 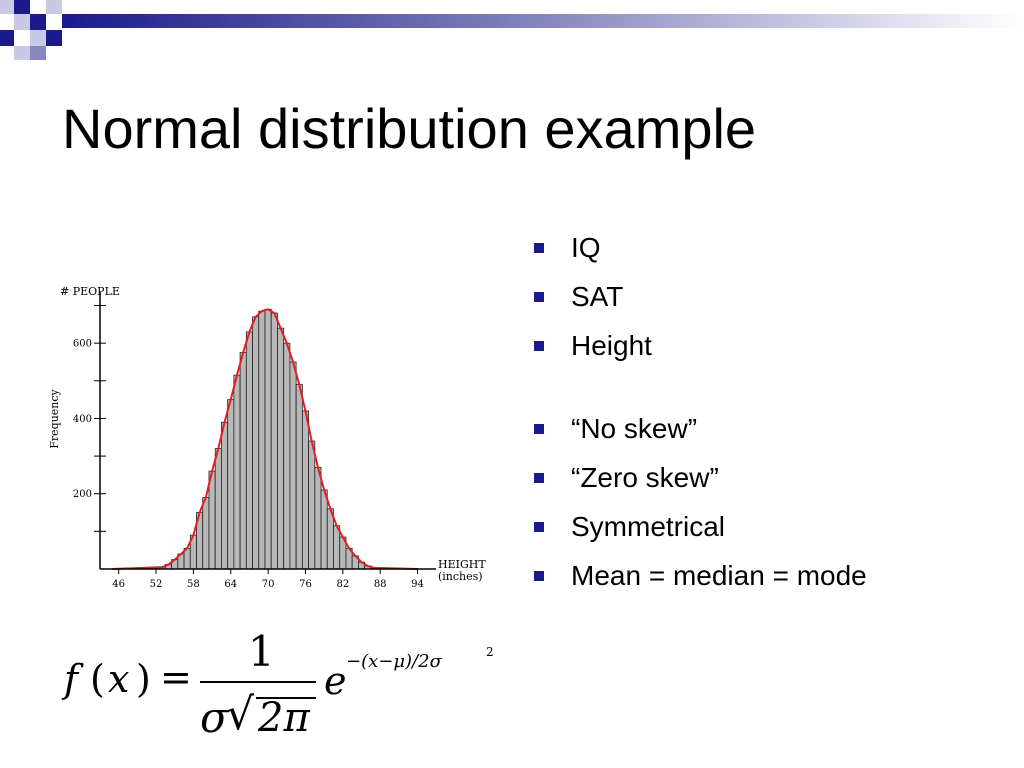 What do you see at coordinates (176, 677) in the screenshot?
I see `formula-equals: =` at bounding box center [176, 677].